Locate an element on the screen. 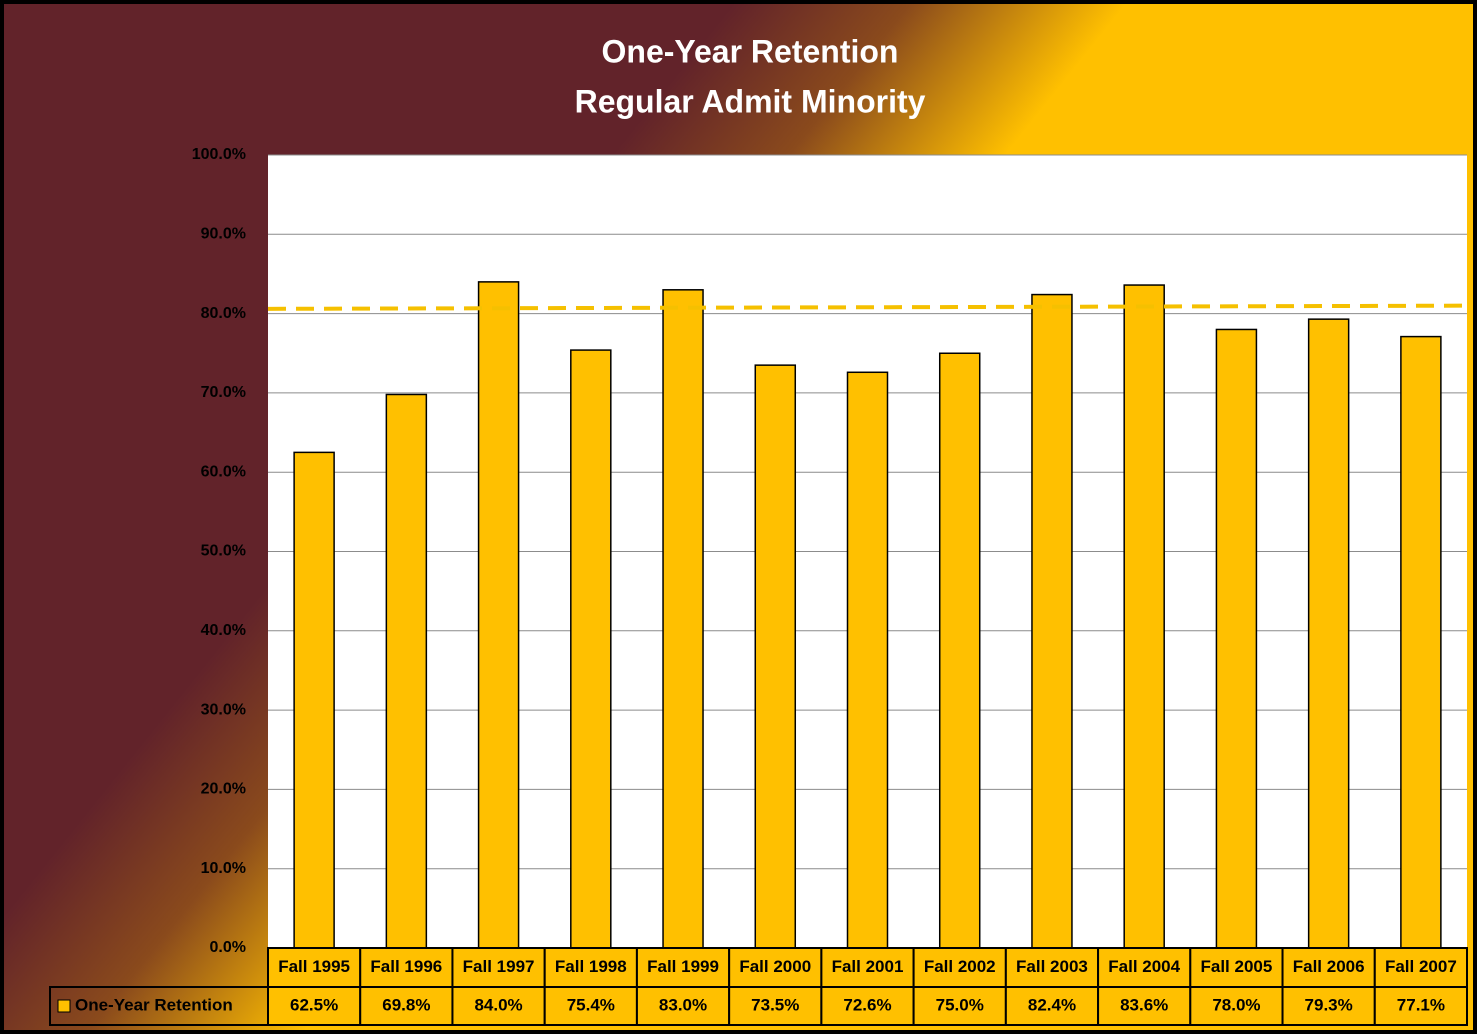 This screenshot has width=1477, height=1034. x-tick-label: Fall 2003 is located at coordinates (1052, 966).